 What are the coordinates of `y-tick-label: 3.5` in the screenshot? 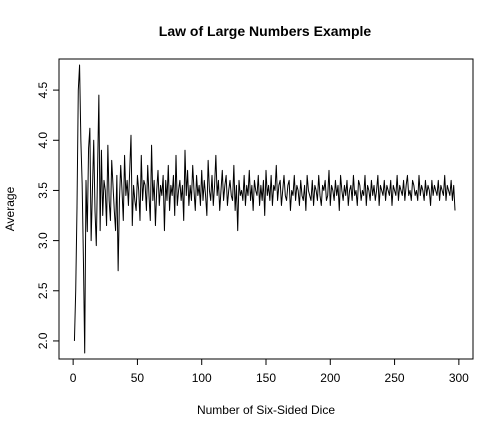 It's located at (43, 190).